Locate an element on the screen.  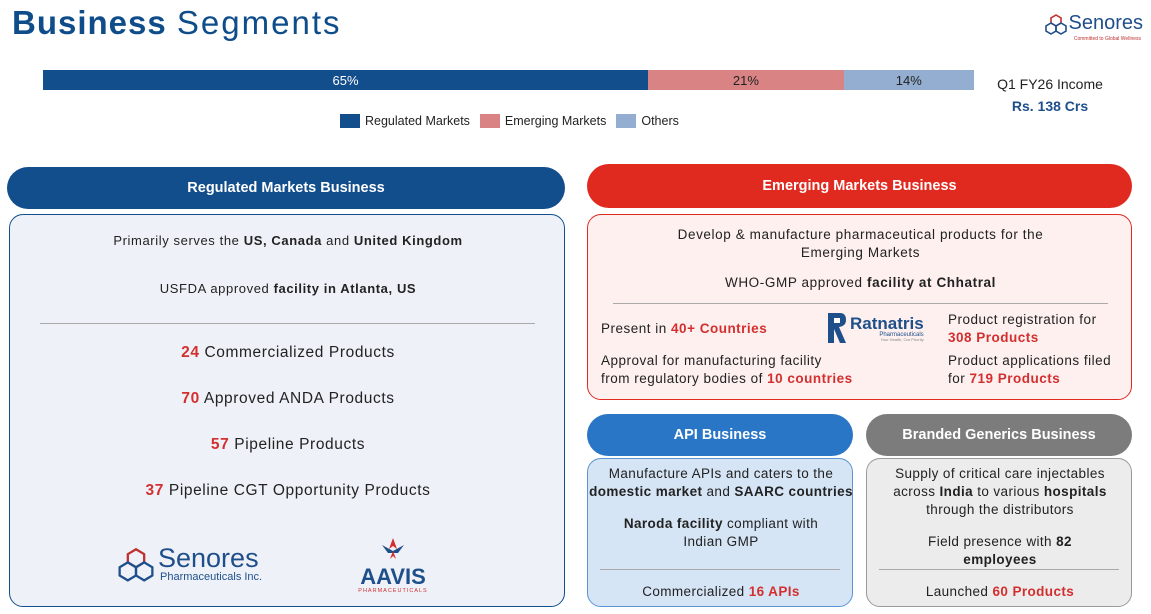
bar-label-emerging: 21% is located at coordinates (745, 80).